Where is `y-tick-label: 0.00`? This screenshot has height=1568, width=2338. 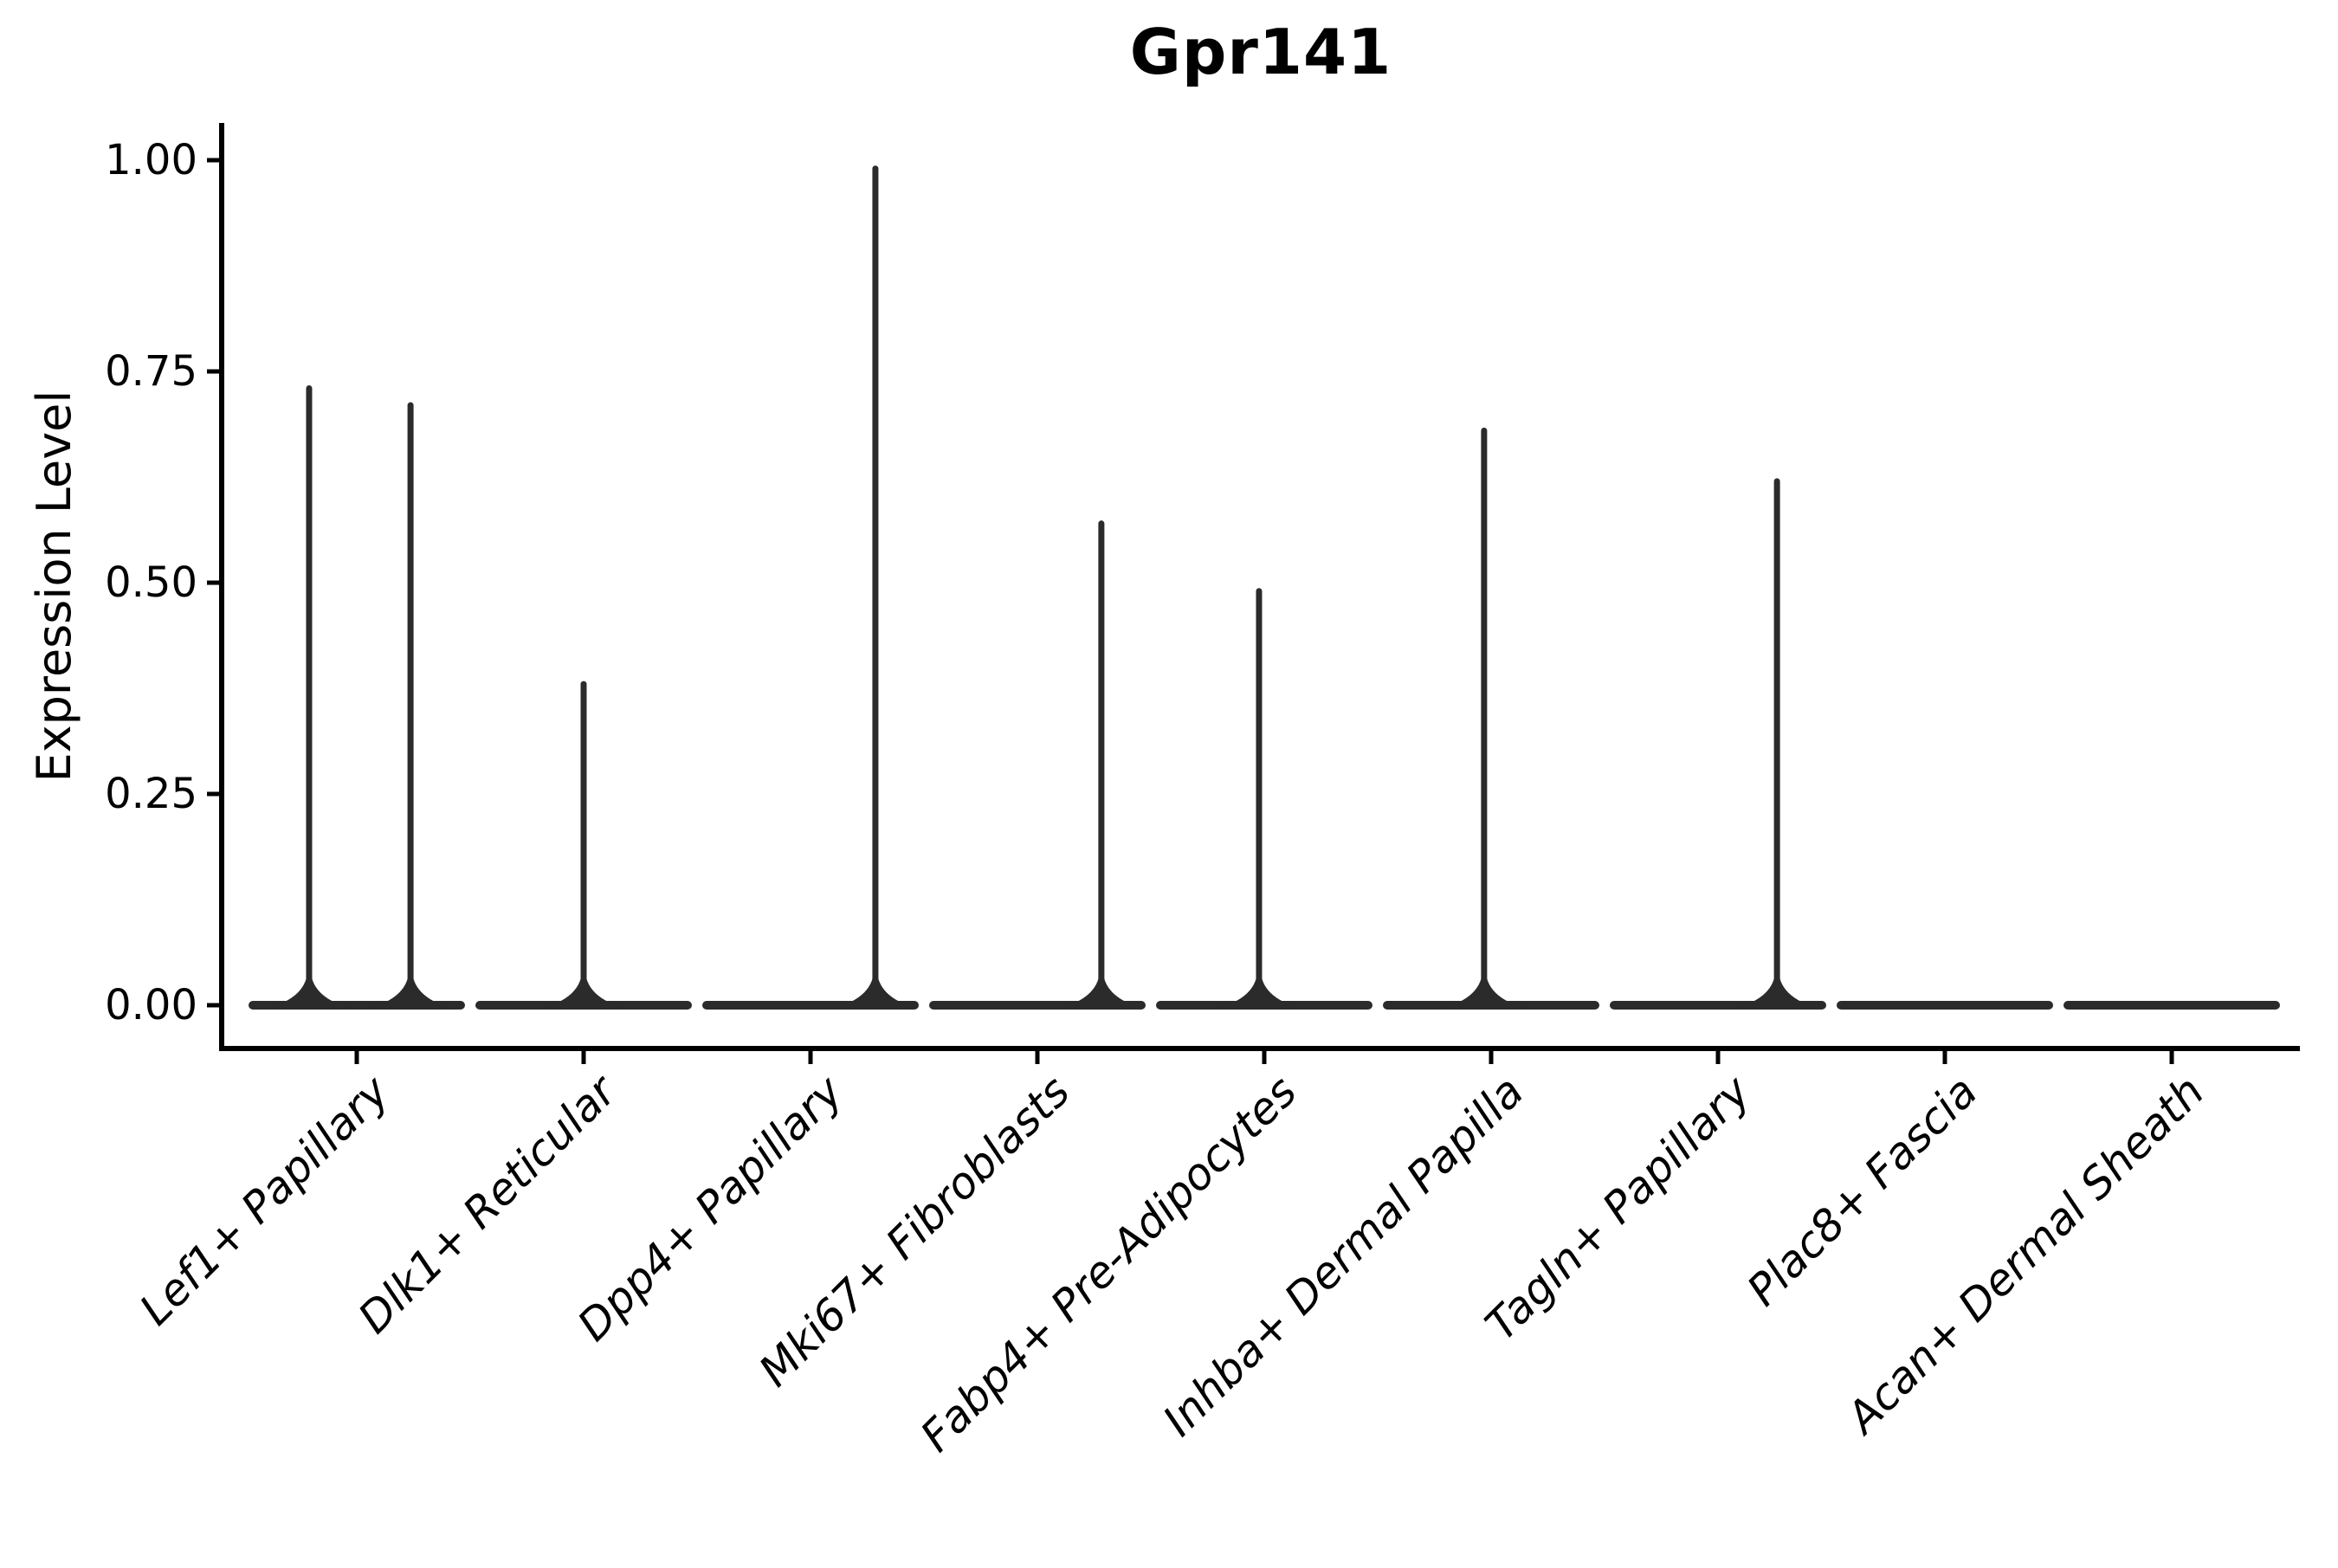
y-tick-label: 0.00 is located at coordinates (151, 1005).